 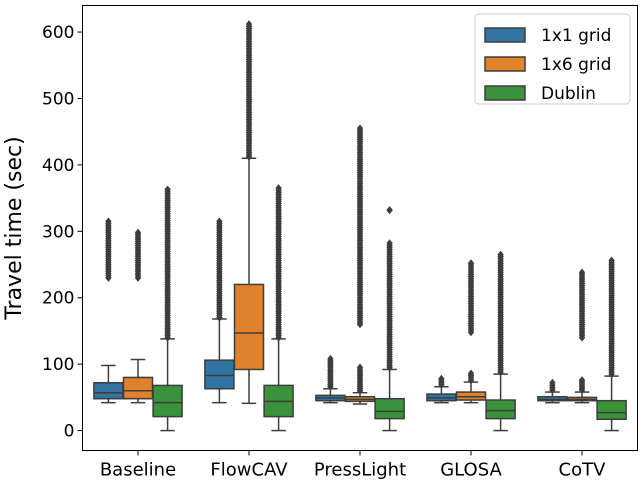 What do you see at coordinates (576, 36) in the screenshot?
I see `legend-label-1x1-grid: 1x1 grid` at bounding box center [576, 36].